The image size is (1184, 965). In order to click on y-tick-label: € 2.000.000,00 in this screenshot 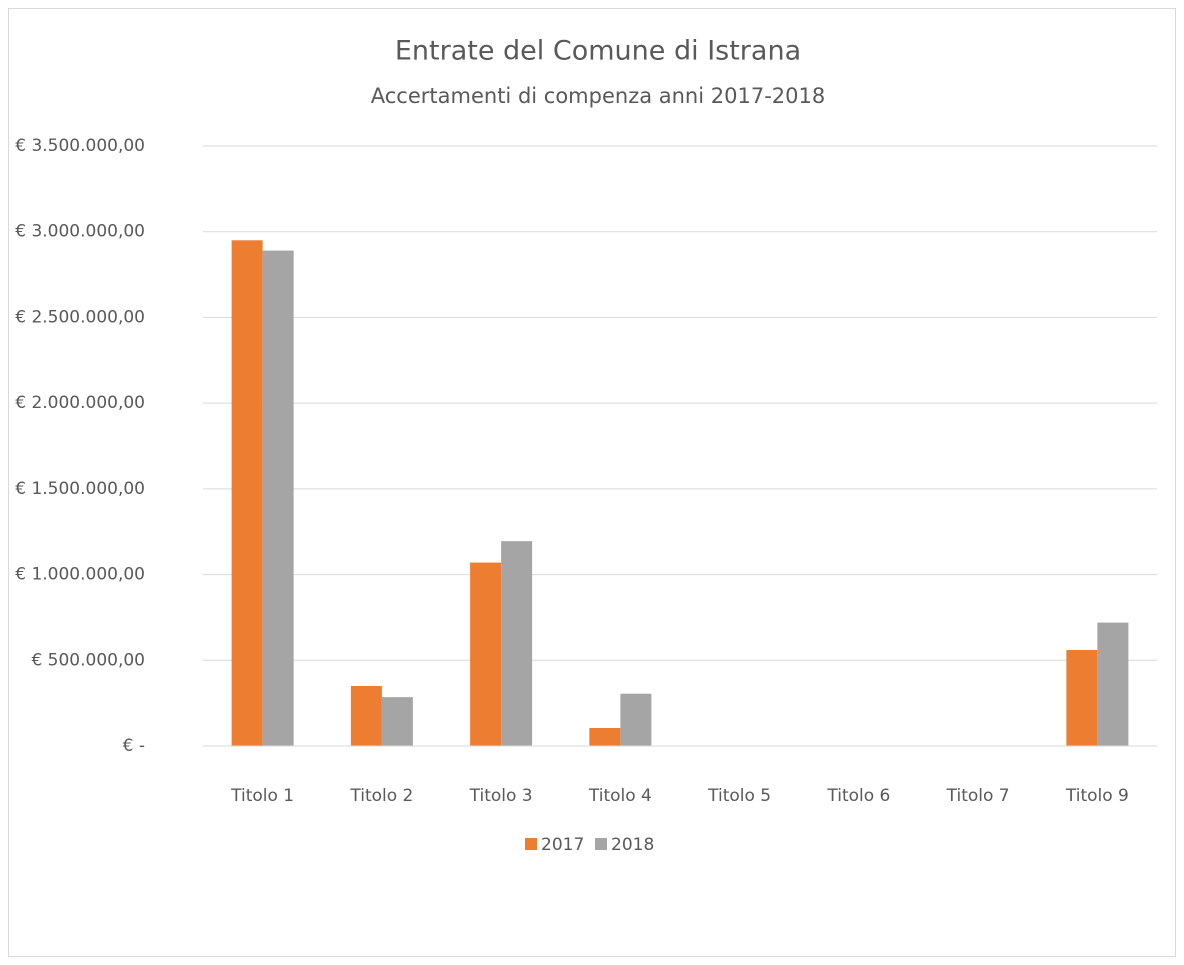, I will do `click(80, 403)`.